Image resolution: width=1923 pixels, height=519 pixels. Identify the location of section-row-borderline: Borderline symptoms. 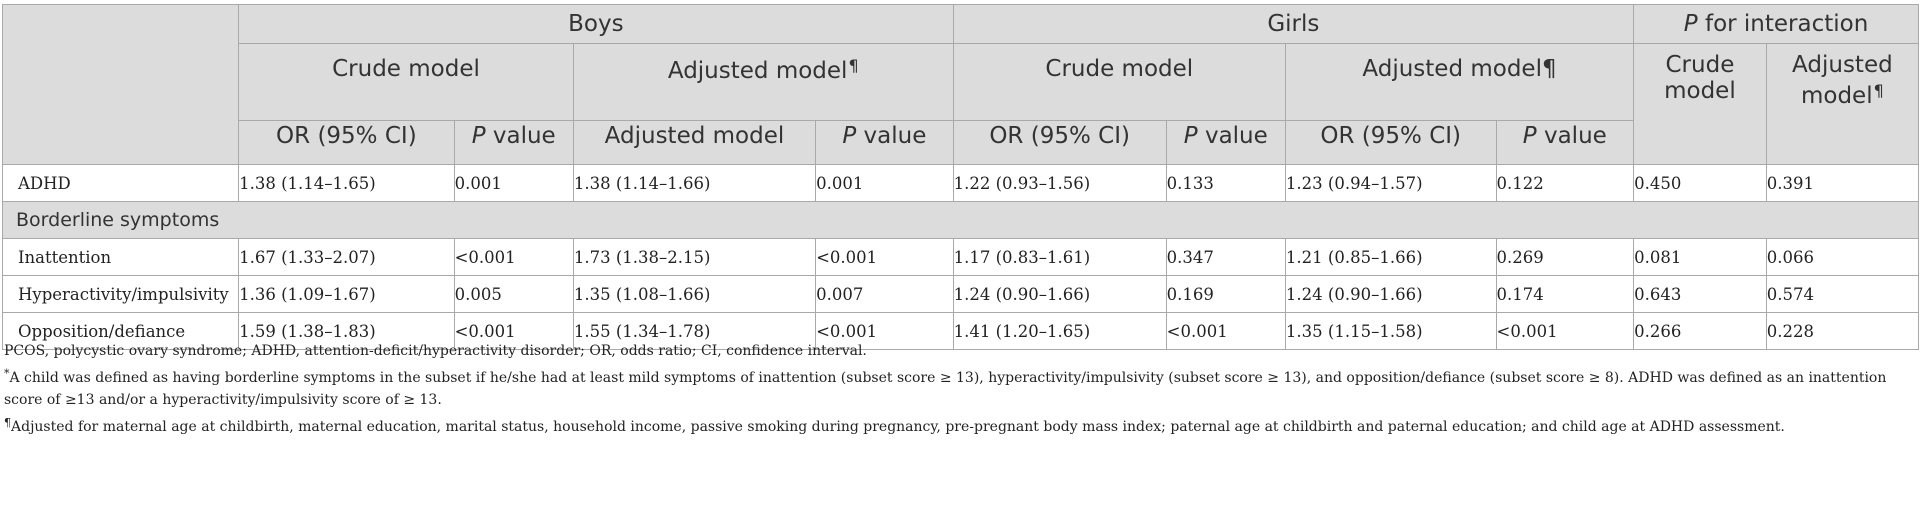
(960, 220).